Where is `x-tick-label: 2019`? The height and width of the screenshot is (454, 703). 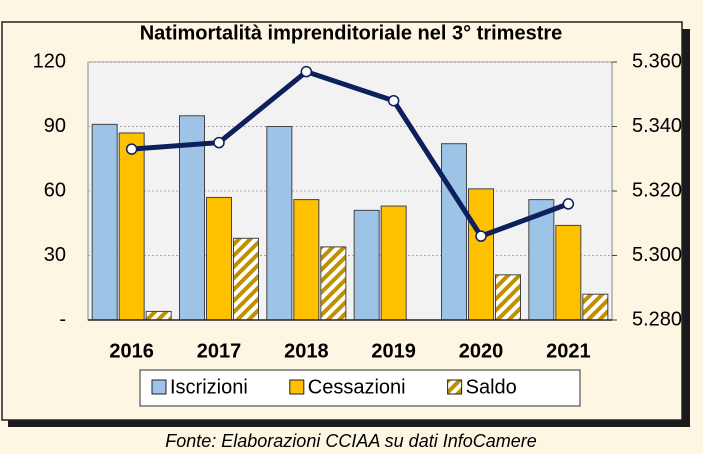
x-tick-label: 2019 is located at coordinates (393, 351).